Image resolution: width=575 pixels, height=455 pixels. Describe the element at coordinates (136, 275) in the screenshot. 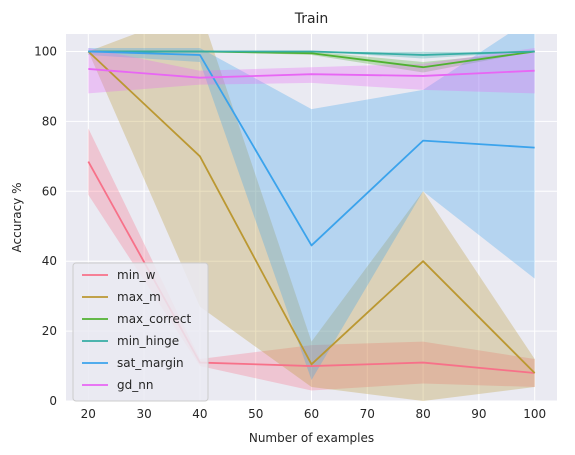

I see `legend-label: min_w` at that location.